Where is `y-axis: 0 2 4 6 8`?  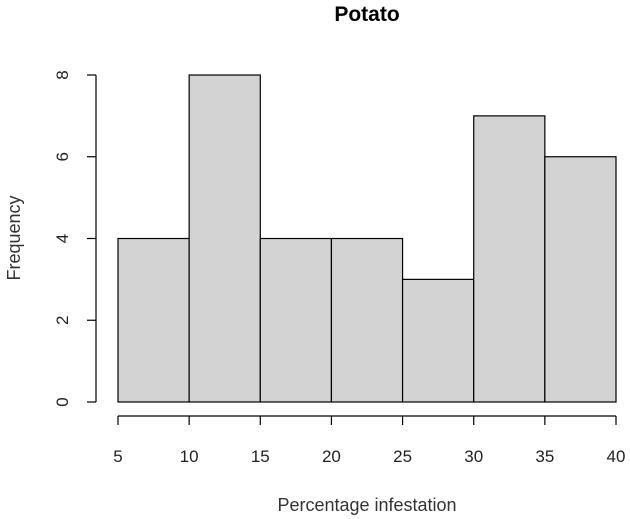 y-axis: 0 2 4 6 8 is located at coordinates (75, 238).